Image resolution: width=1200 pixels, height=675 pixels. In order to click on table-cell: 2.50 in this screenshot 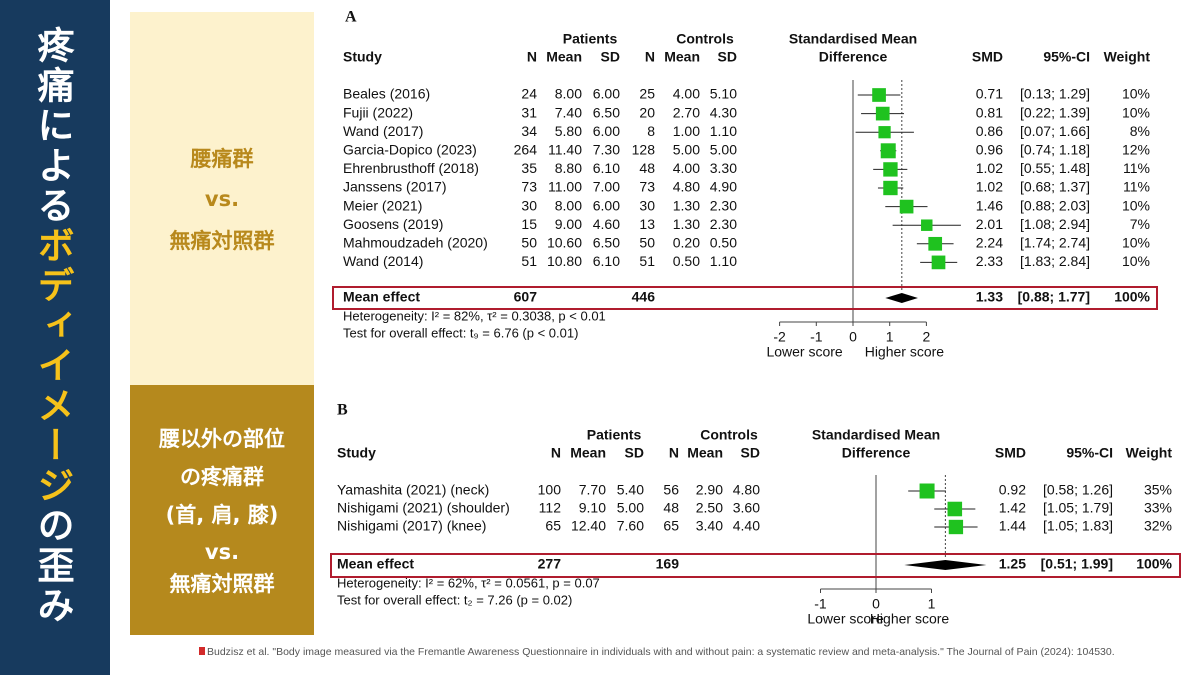, I will do `click(709, 508)`.